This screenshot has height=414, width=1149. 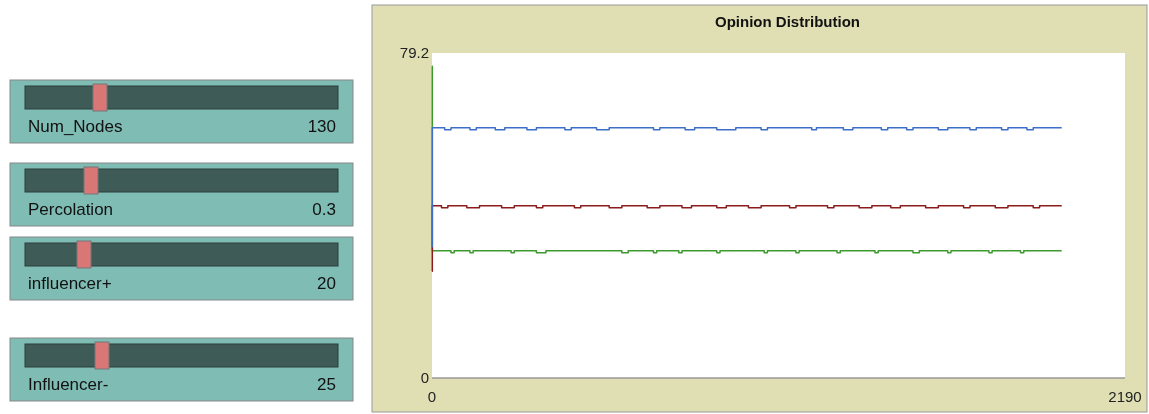 What do you see at coordinates (326, 283) in the screenshot?
I see `text: 20` at bounding box center [326, 283].